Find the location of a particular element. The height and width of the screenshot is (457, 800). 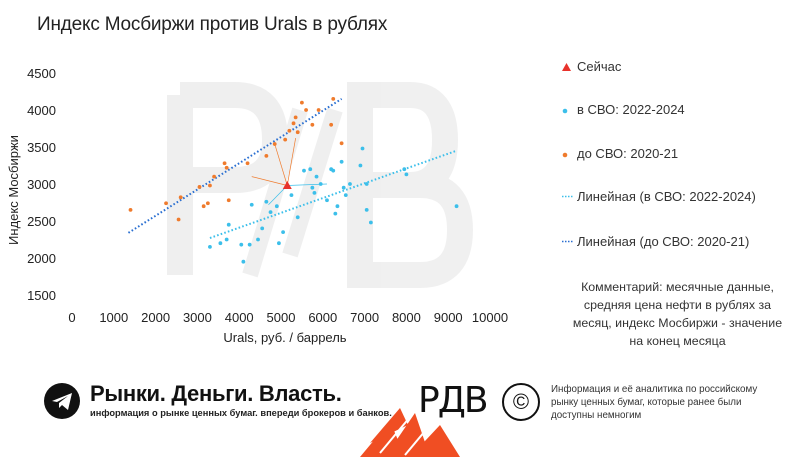

y-tick-label: 3000 is located at coordinates (41, 184).